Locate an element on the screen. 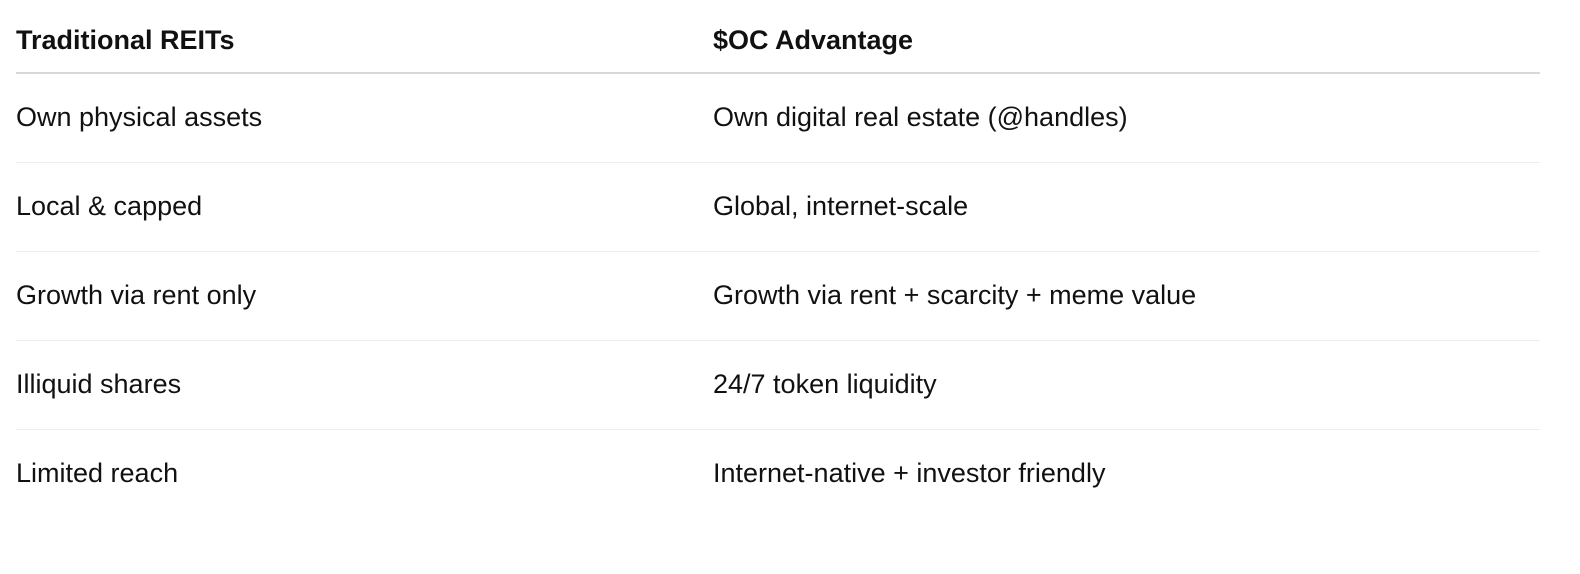 The width and height of the screenshot is (1580, 574). traditional-cell: Own physical assets is located at coordinates (364, 118).